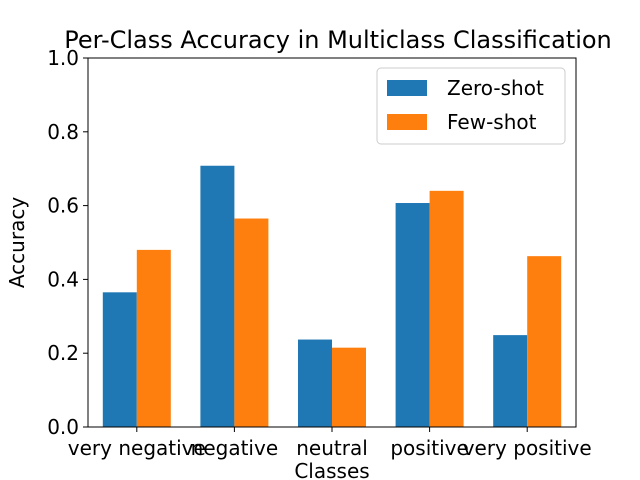 The width and height of the screenshot is (640, 480). I want to click on y-tick-label: 0.2, so click(63, 353).